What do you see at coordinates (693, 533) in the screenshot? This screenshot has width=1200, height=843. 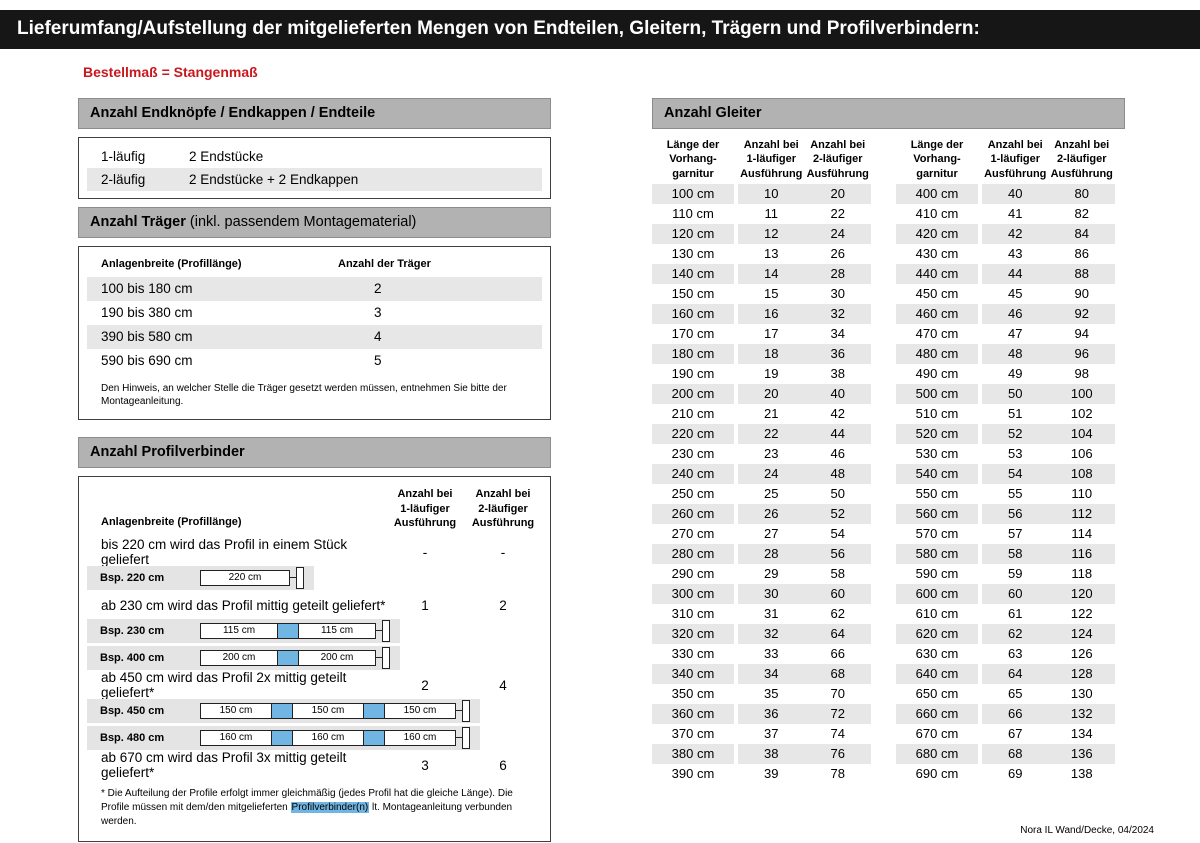 I see `gleiter-length: 270 cm` at bounding box center [693, 533].